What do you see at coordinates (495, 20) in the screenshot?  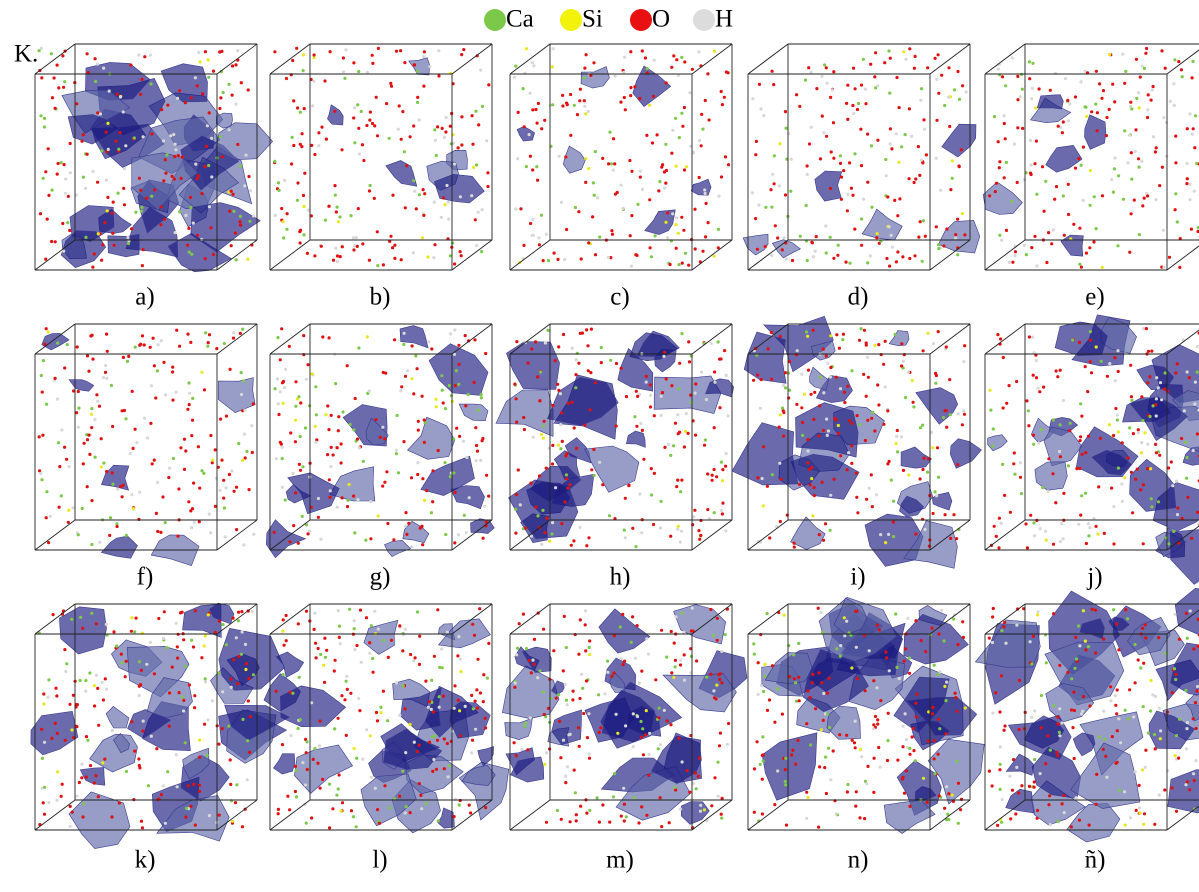 I see `legend-swatch` at bounding box center [495, 20].